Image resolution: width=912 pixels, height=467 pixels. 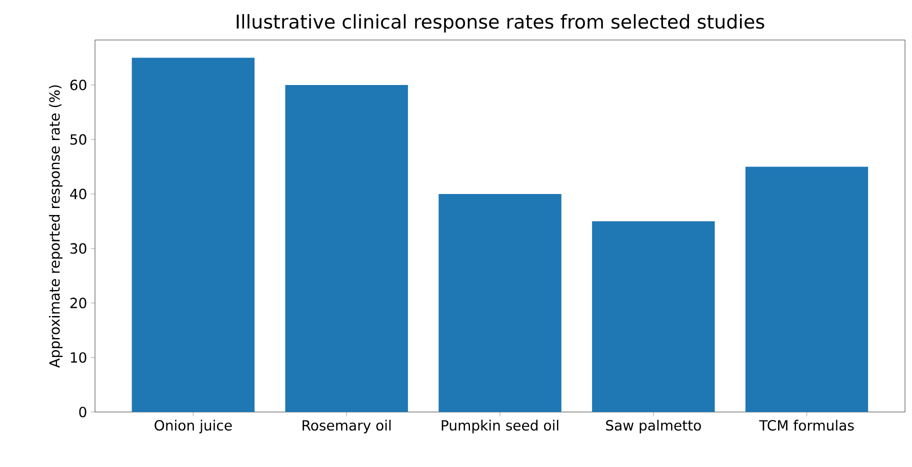 I want to click on y-tick-label: 60, so click(x=78, y=85).